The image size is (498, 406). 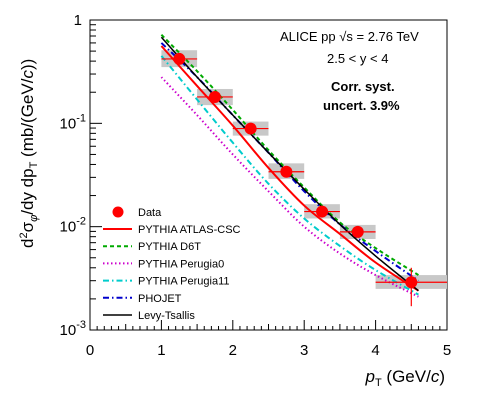 What do you see at coordinates (363, 86) in the screenshot?
I see `annotation-syst-line1: Corr. syst.` at bounding box center [363, 86].